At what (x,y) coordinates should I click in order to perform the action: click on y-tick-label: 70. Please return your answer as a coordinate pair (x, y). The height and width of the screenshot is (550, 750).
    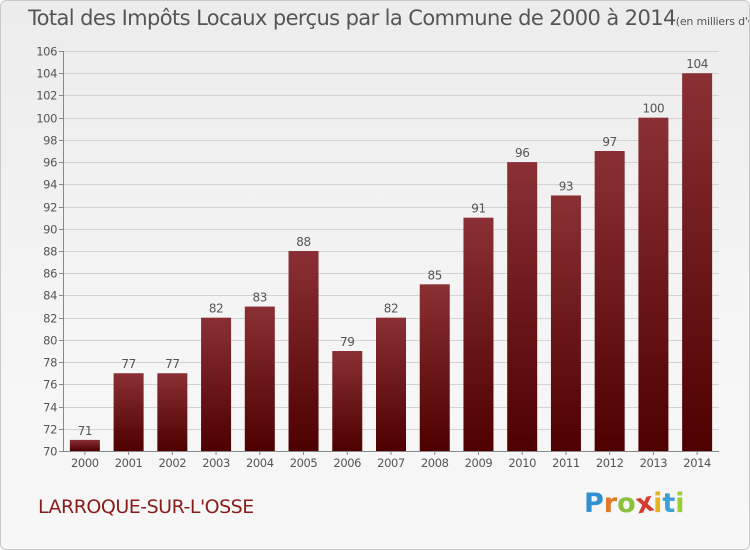
    Looking at the image, I should click on (50, 452).